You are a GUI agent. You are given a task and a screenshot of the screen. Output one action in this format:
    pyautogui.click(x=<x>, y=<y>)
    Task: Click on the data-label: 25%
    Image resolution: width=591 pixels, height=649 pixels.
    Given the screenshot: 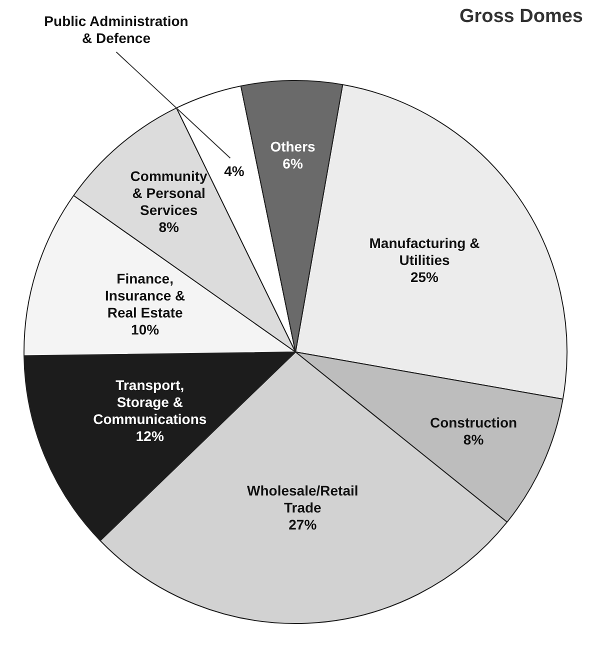 What is the action you would take?
    pyautogui.click(x=425, y=277)
    